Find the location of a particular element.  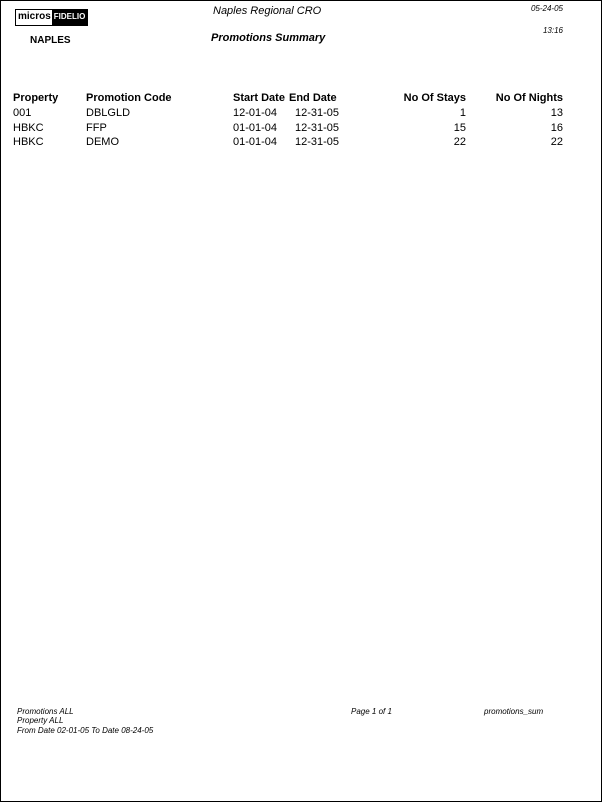

cell-promotion-code: FFP is located at coordinates (96, 127).